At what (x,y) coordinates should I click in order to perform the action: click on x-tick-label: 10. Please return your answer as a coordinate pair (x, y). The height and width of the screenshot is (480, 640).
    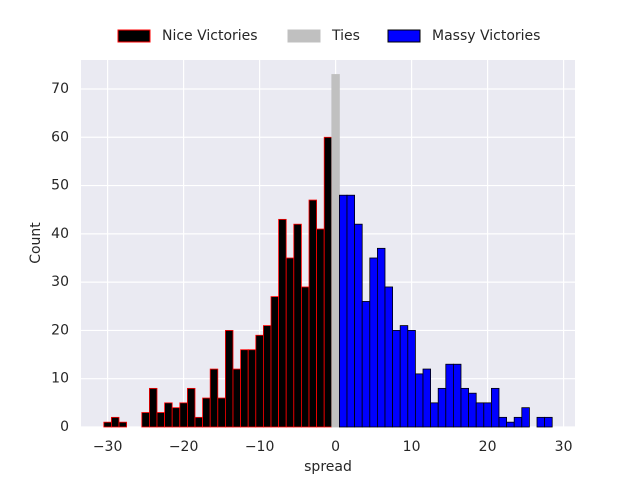
    Looking at the image, I should click on (412, 447).